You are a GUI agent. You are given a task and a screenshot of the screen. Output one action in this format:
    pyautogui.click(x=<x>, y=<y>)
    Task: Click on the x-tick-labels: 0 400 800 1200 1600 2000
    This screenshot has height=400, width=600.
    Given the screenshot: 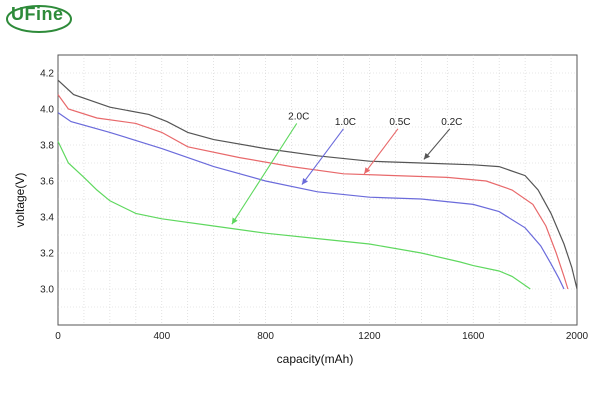 What is the action you would take?
    pyautogui.click(x=321, y=336)
    